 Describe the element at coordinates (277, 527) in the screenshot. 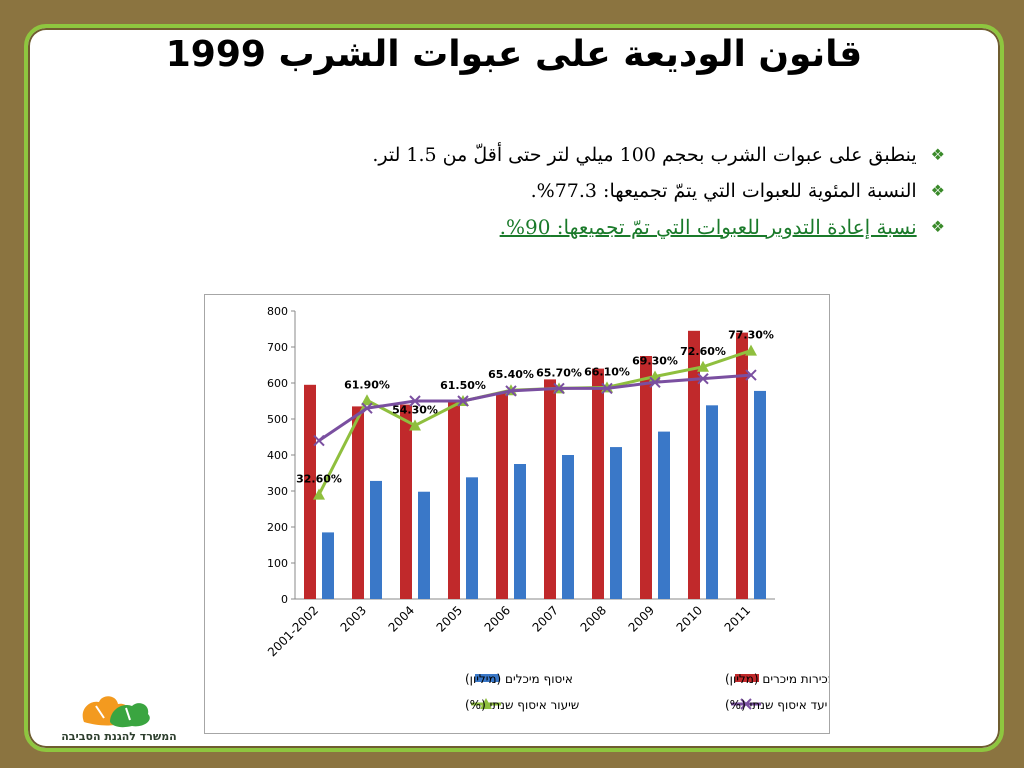

I see `y-tick-label: 200` at that location.